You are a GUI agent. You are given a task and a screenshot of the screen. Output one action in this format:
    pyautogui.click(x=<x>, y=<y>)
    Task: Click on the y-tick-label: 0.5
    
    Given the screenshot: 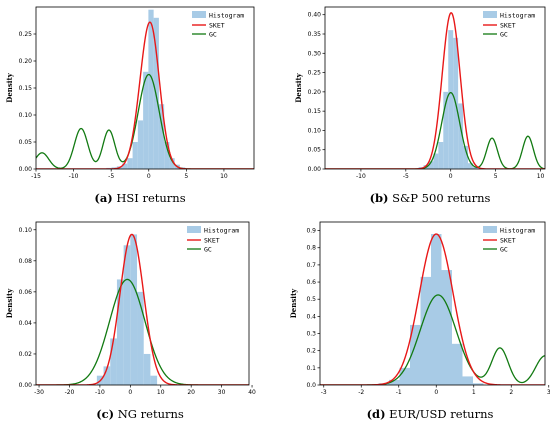 What is the action you would take?
    pyautogui.click(x=311, y=299)
    